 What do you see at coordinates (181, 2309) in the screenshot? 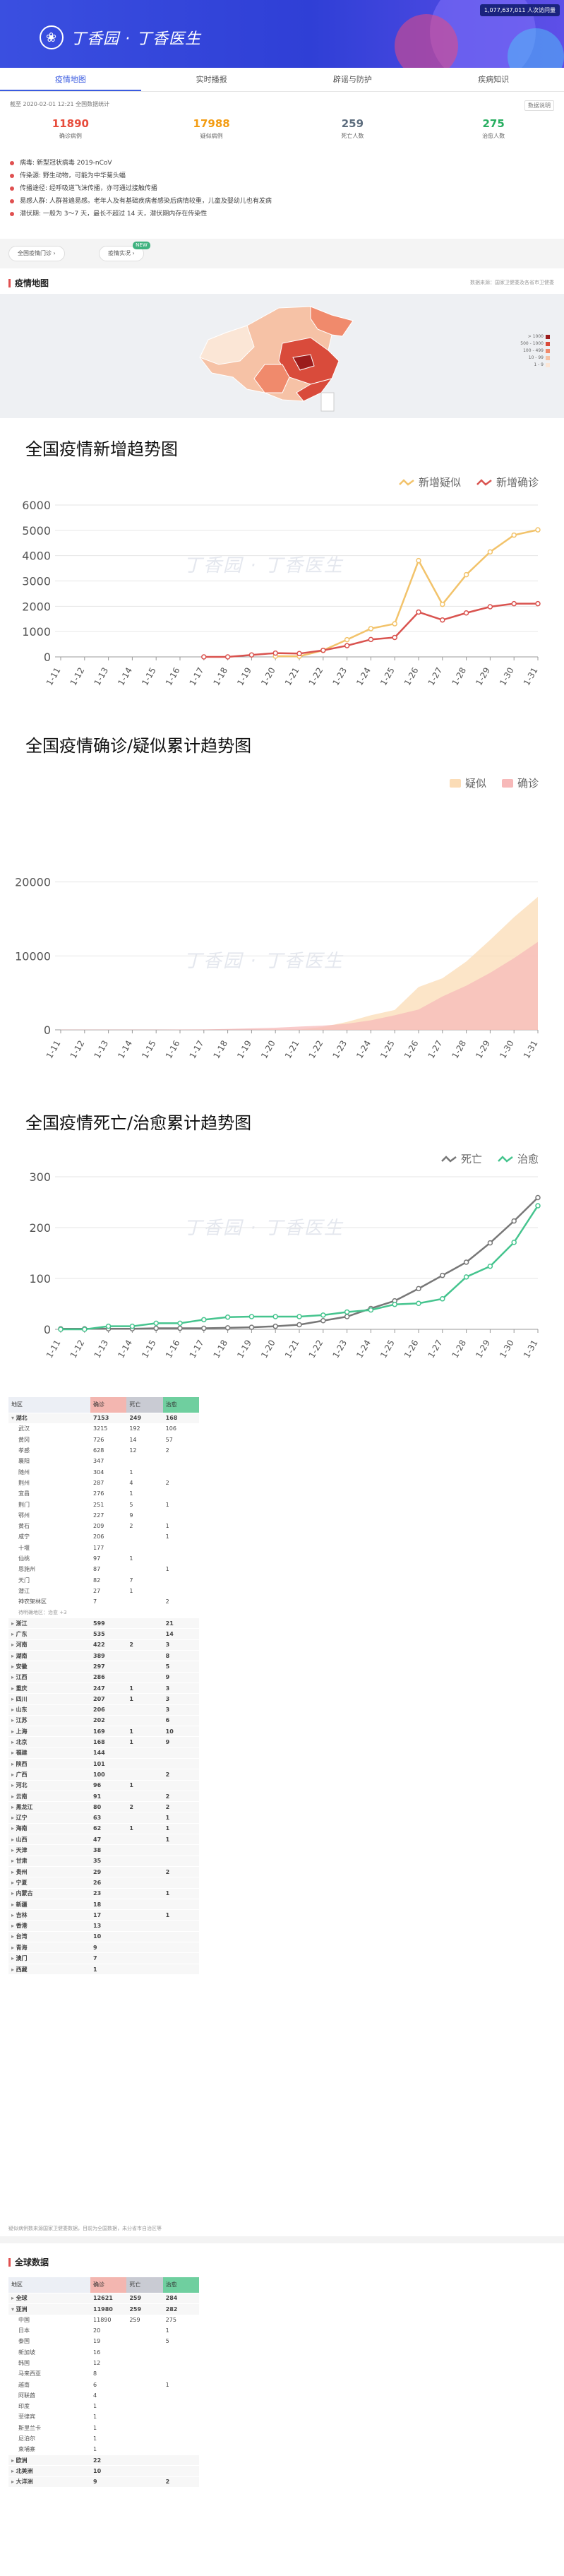
I see `cell-cured: 282` at bounding box center [181, 2309].